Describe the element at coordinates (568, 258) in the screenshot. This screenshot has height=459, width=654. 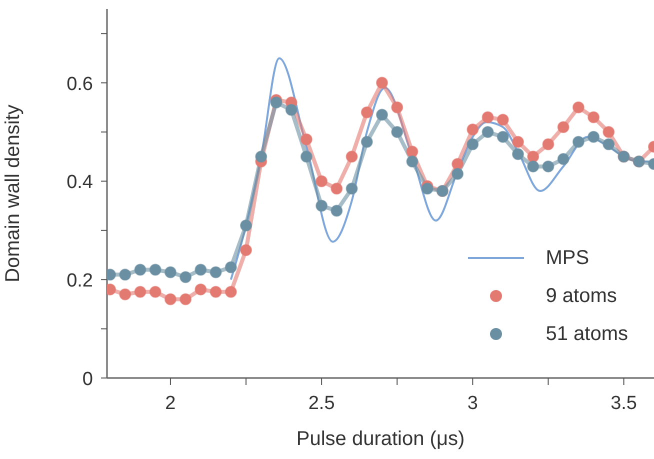
I see `legend-label: MPS` at that location.